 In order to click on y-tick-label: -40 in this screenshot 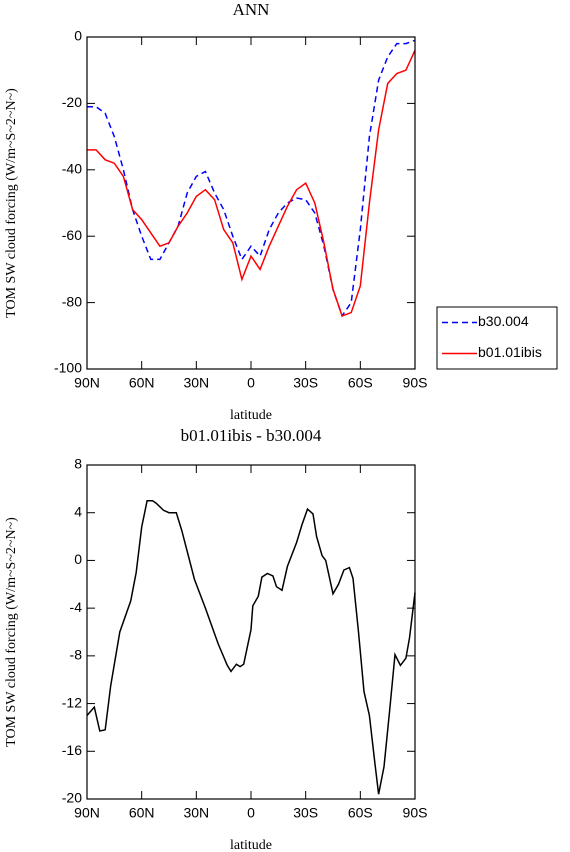, I will do `click(72, 169)`.